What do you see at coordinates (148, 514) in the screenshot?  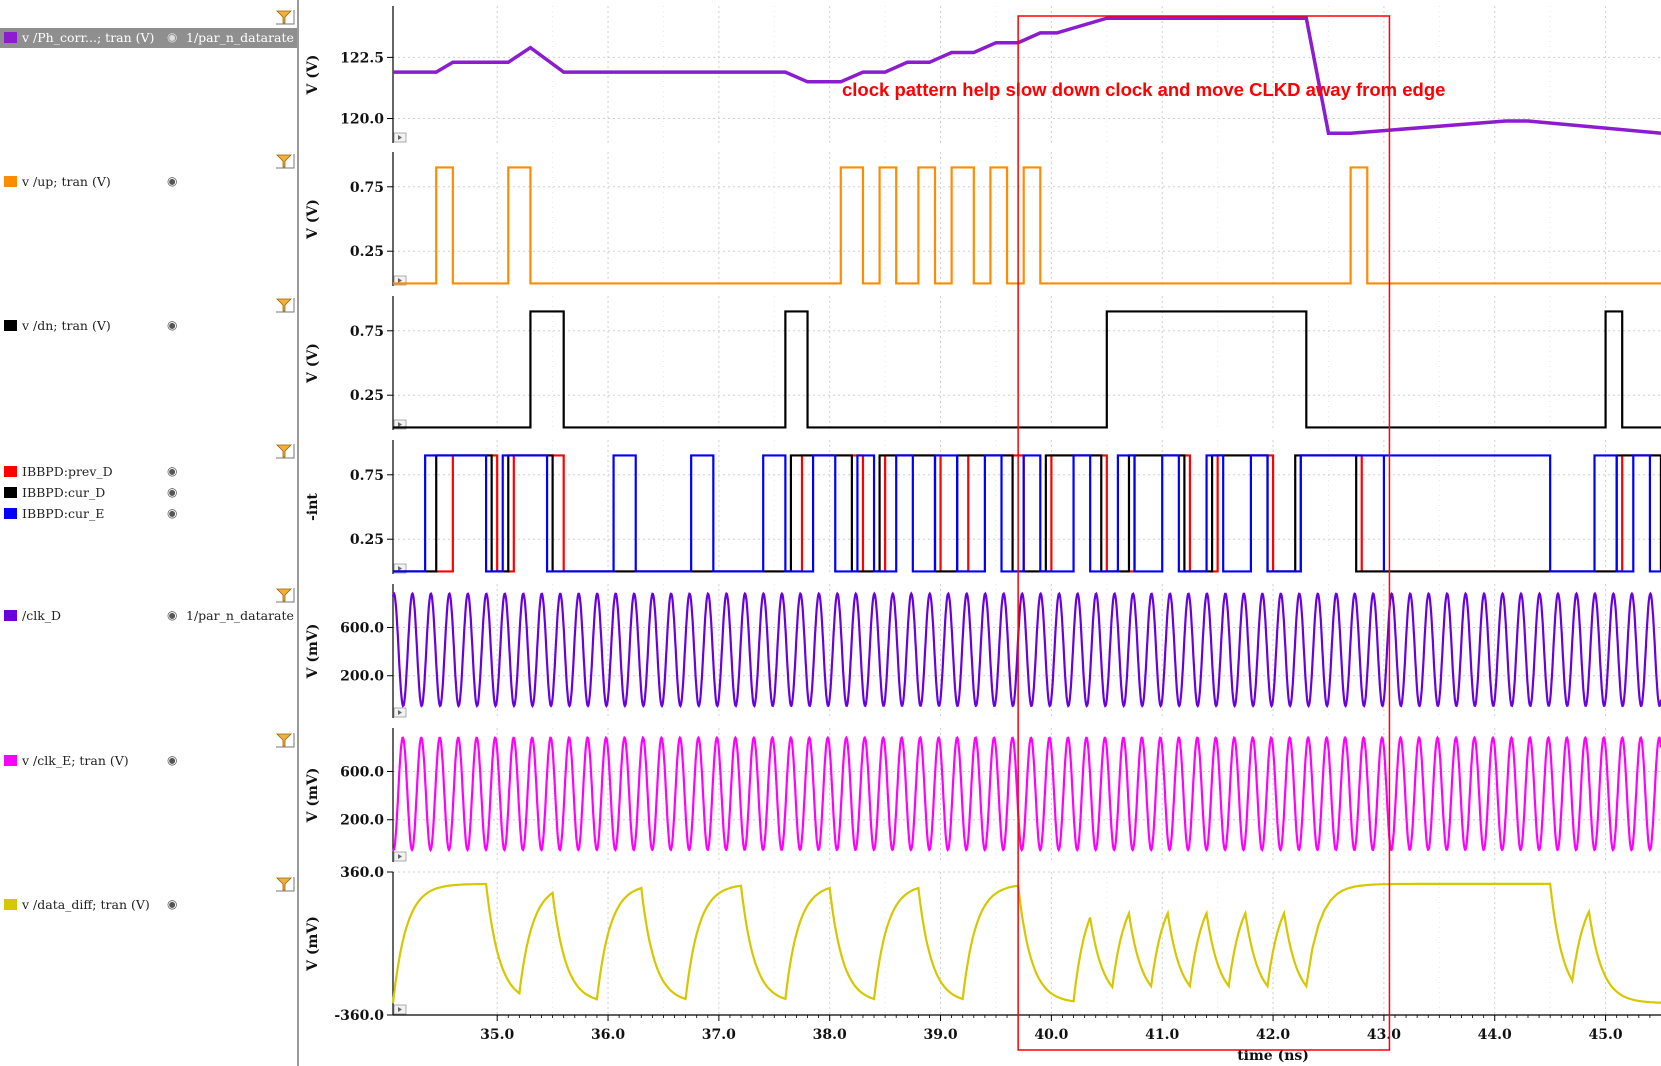 I see `legend-entry: IBBPD:cur_E ◉` at bounding box center [148, 514].